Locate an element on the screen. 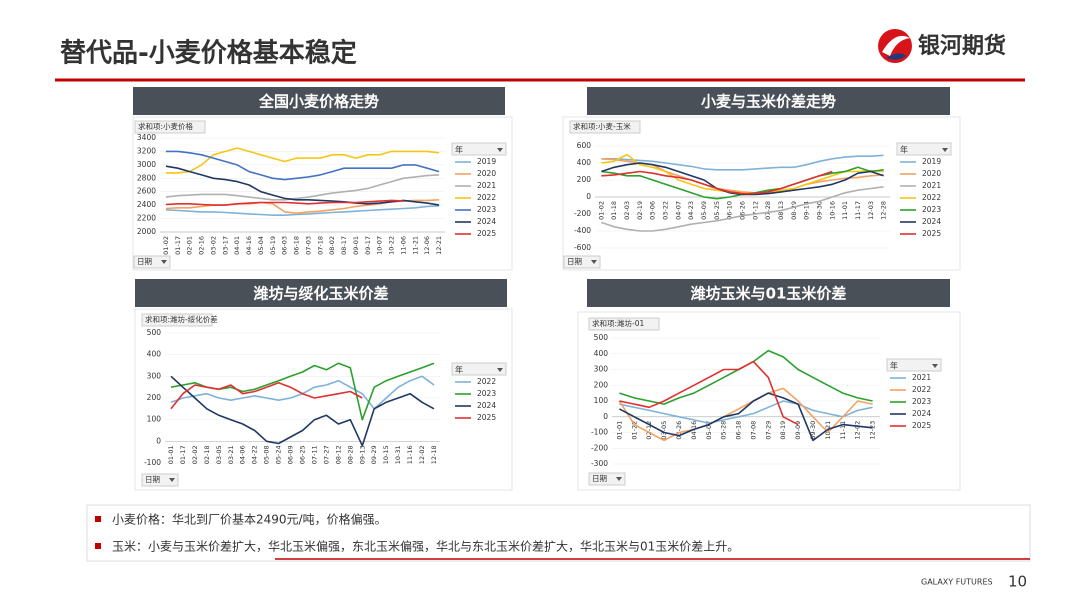  x-tick-label: 07-28 is located at coordinates (768, 210).